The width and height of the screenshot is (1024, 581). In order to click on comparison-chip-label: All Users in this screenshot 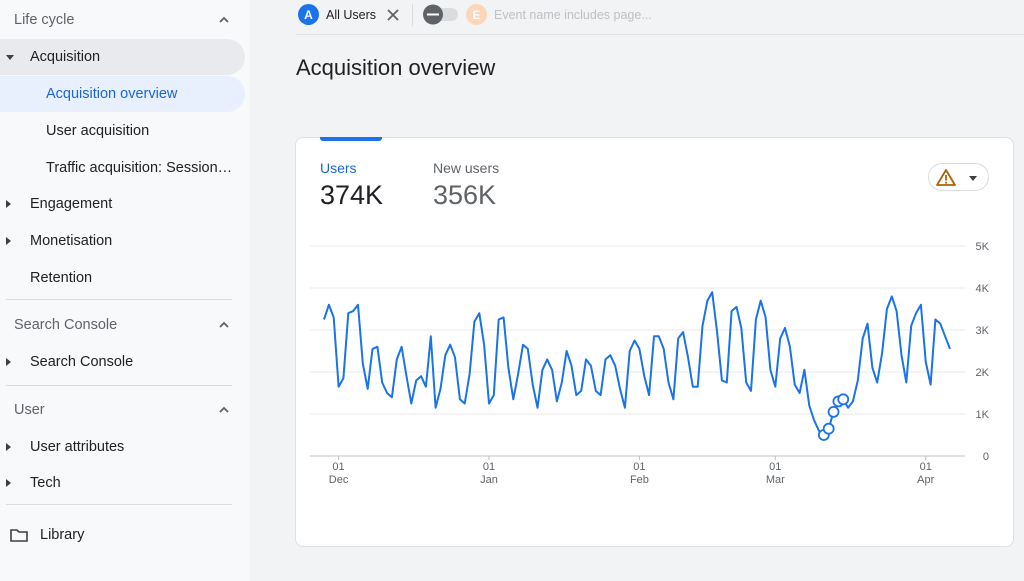, I will do `click(351, 15)`.